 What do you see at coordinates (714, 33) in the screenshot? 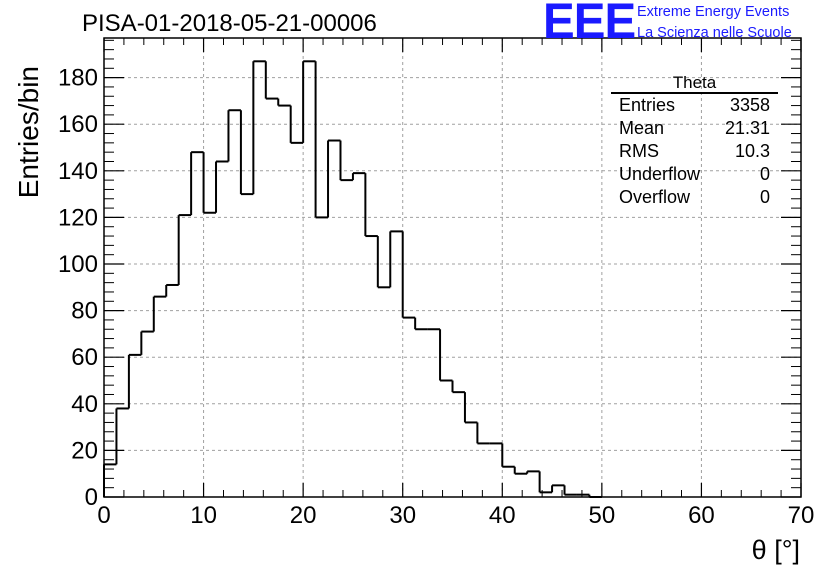
I see `logo-line-2: La Scienza nelle Scuole` at bounding box center [714, 33].